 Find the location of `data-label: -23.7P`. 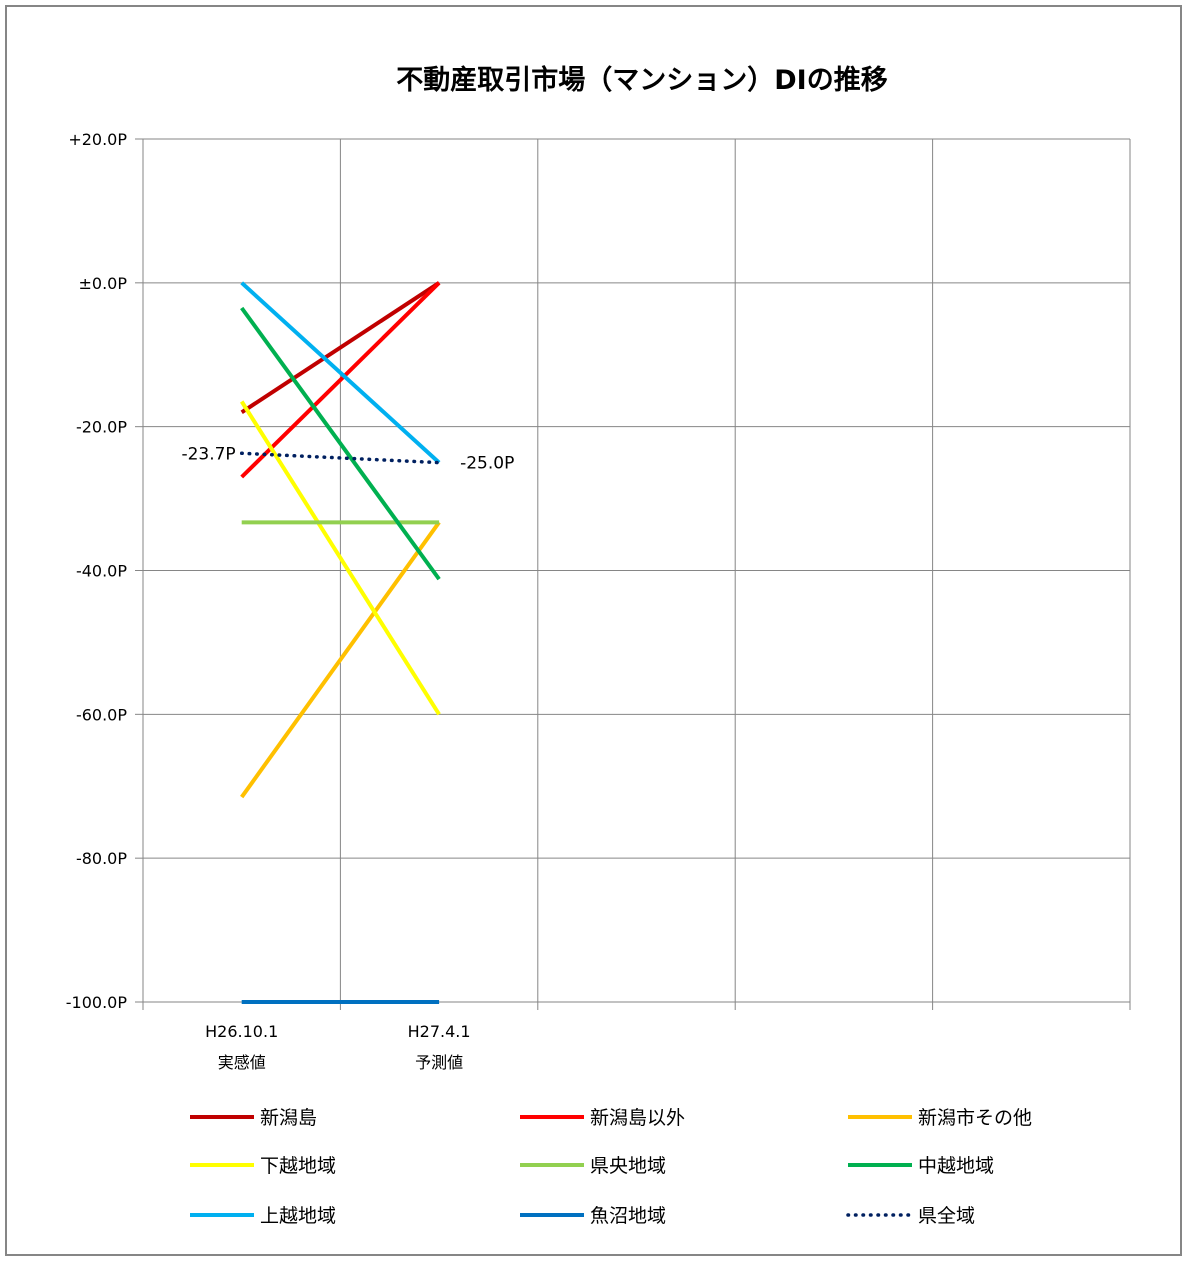

data-label: -23.7P is located at coordinates (208, 454).